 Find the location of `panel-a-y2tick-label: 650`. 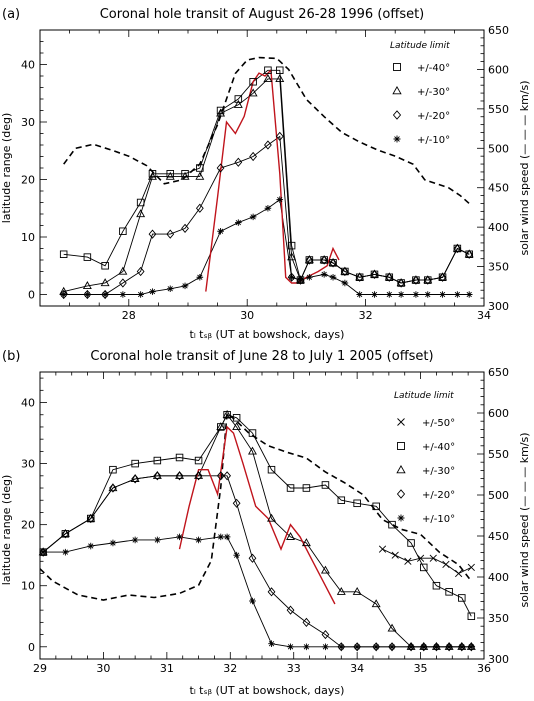

panel-a-y2tick-label: 650 is located at coordinates (498, 30).